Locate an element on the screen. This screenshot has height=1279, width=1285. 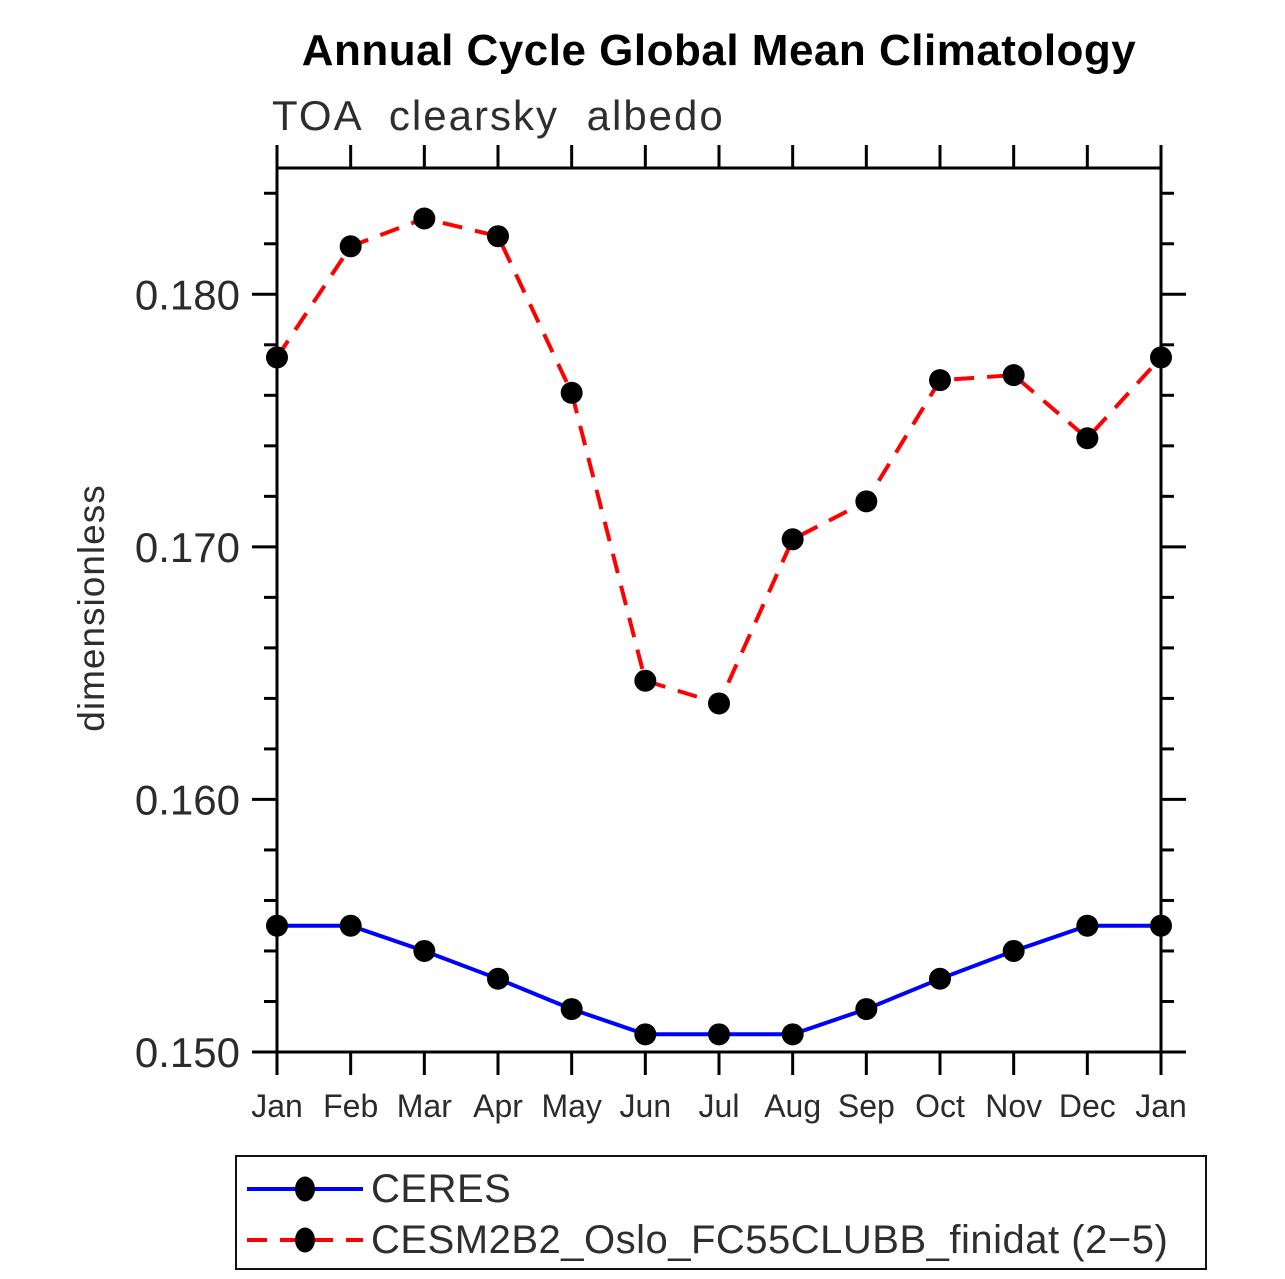
x-tick-label: Sep is located at coordinates (866, 1106).